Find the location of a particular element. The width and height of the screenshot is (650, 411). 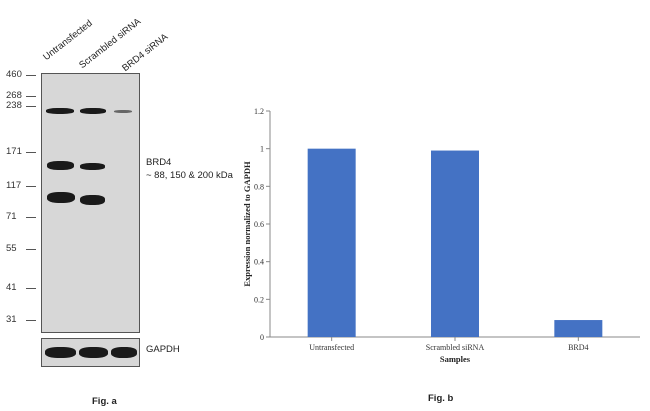

y-tick-label: 0.4 is located at coordinates (259, 262).